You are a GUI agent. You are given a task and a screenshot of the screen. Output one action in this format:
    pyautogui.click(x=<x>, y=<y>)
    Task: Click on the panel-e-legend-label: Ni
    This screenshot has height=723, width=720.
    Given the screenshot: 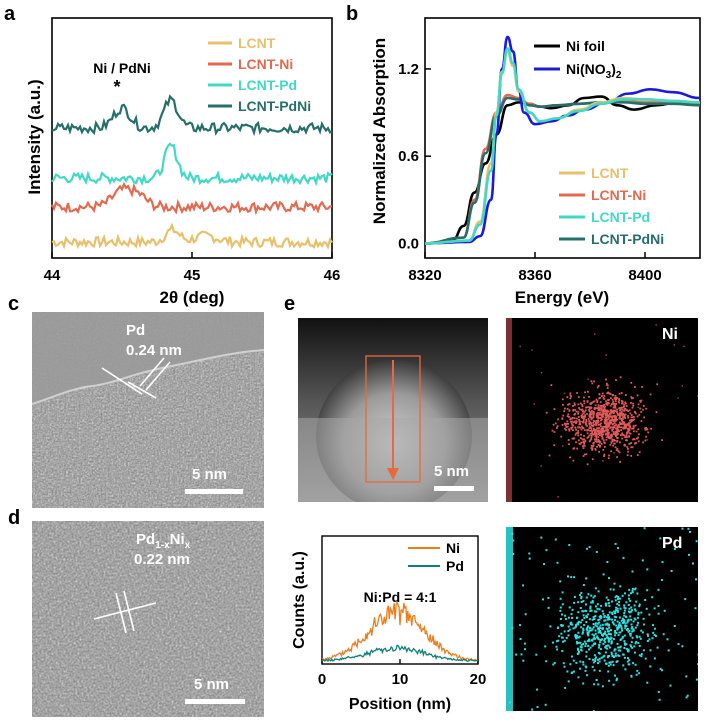 What is the action you would take?
    pyautogui.click(x=453, y=548)
    